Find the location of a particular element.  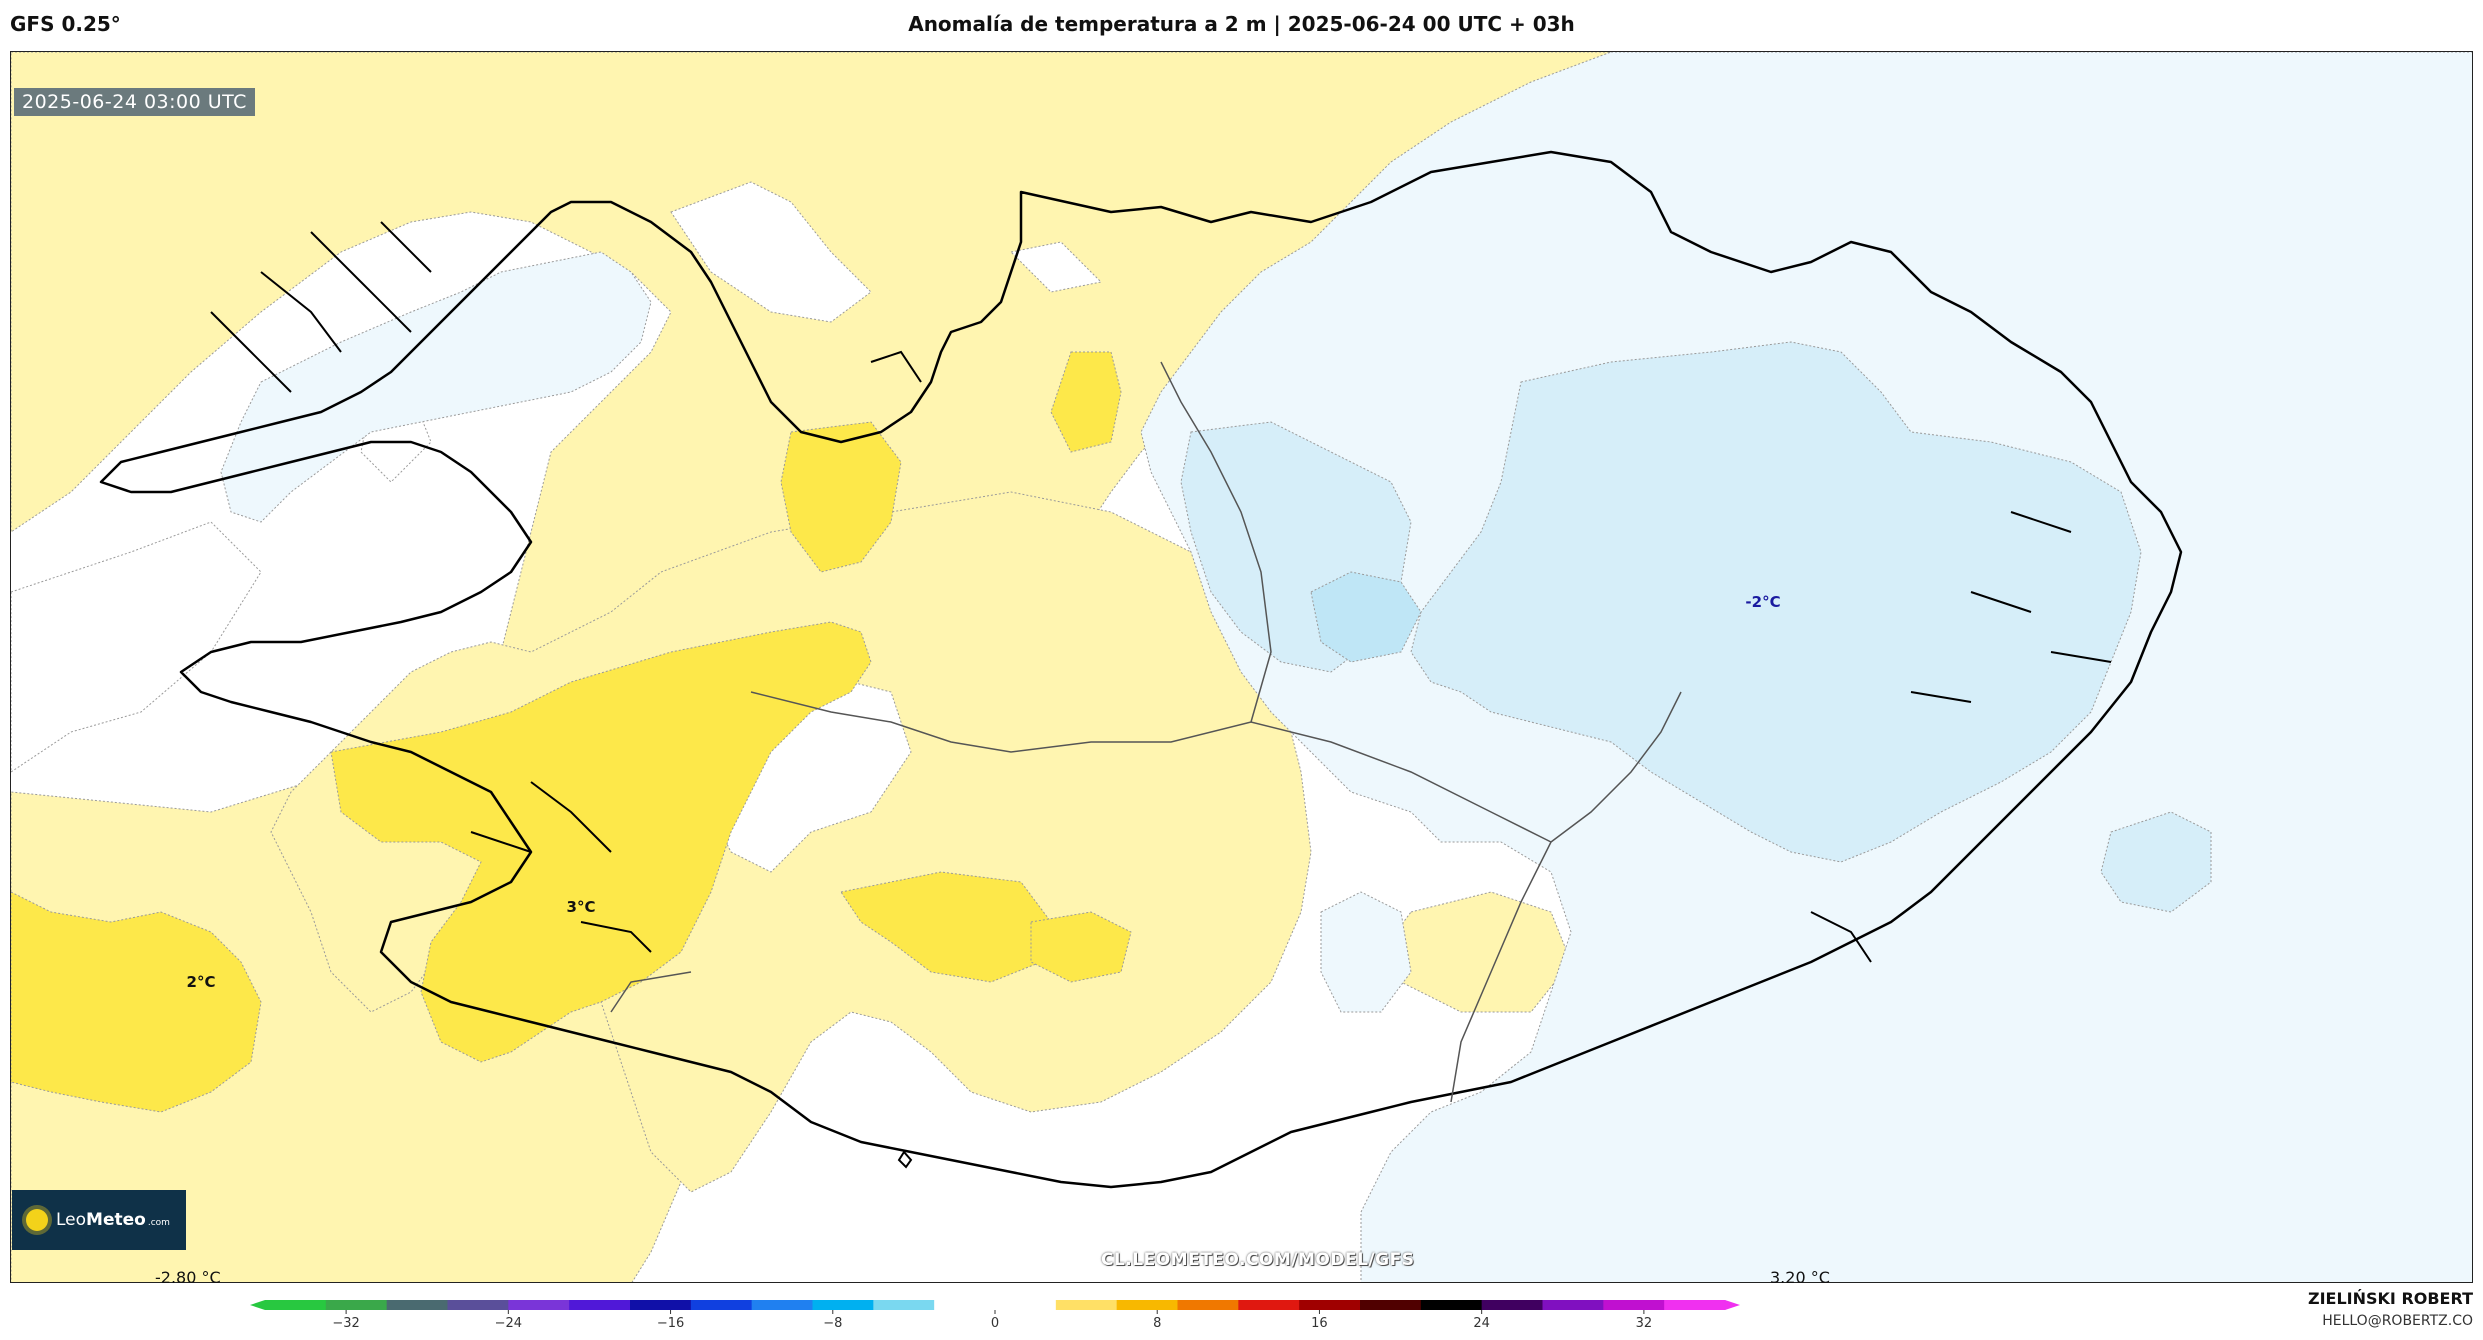

sun-icon is located at coordinates (37, 1220).